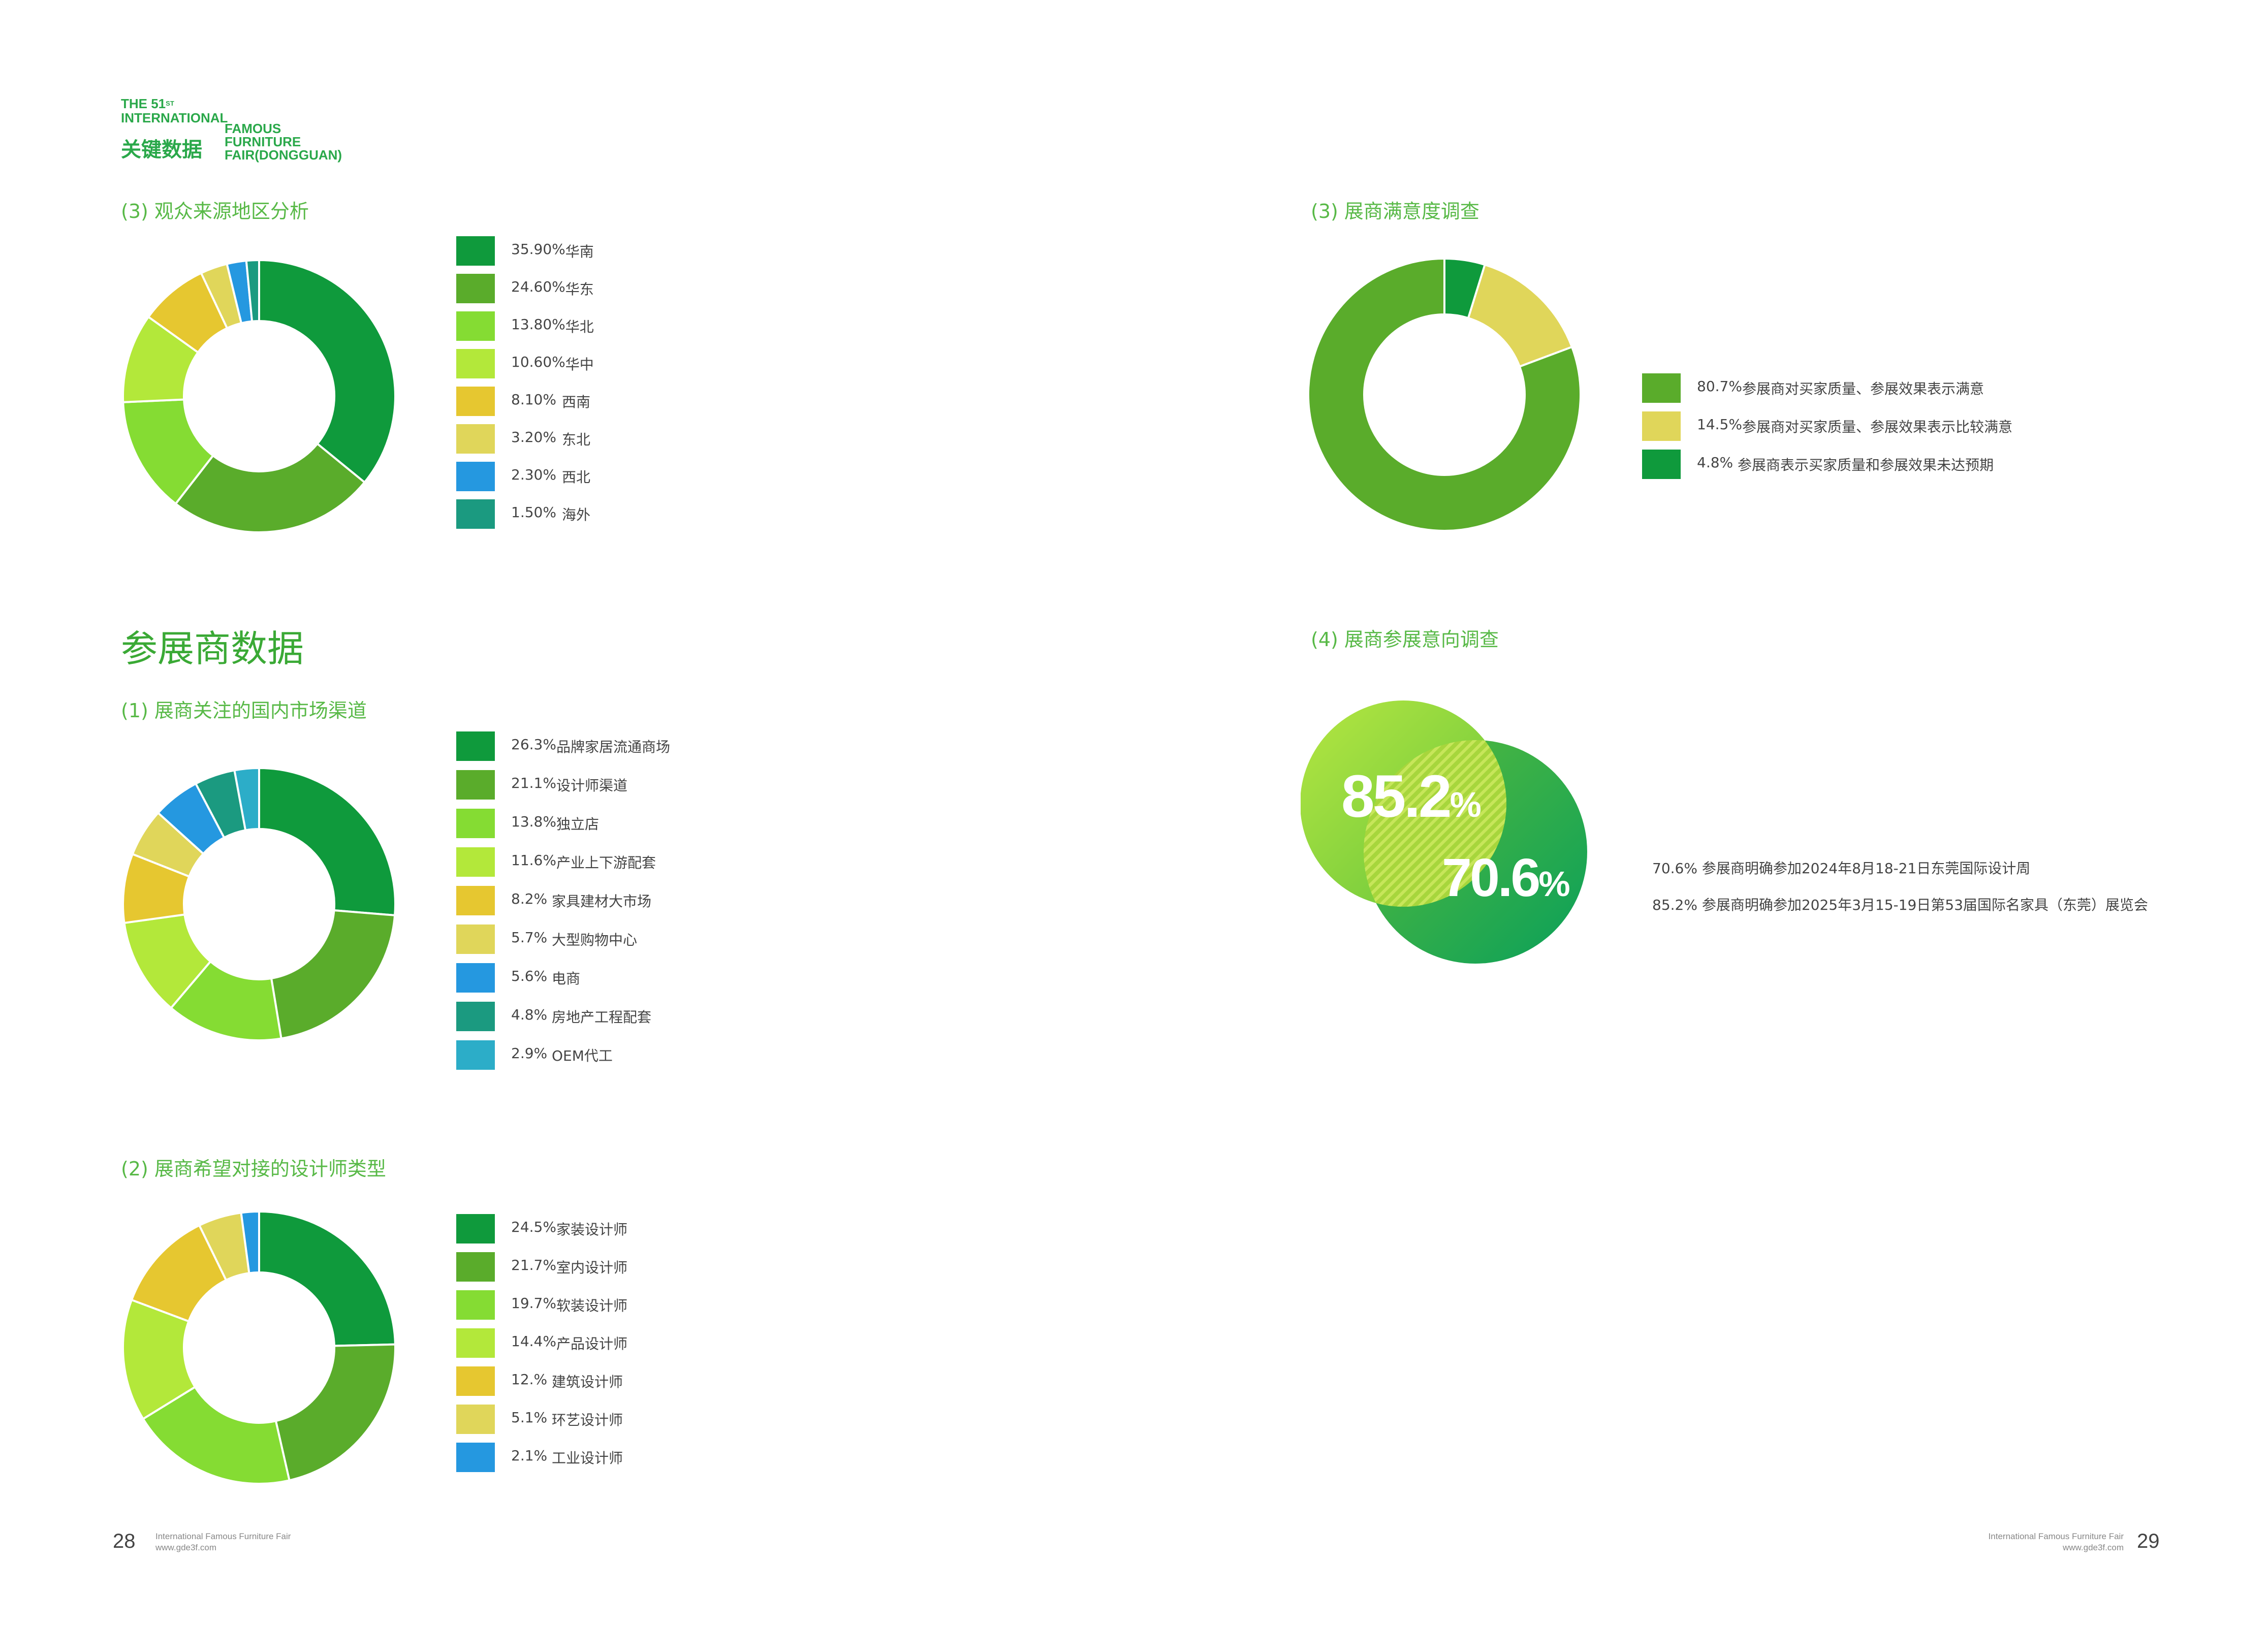 This screenshot has width=2268, height=1626. I want to click on legend-category: 建筑设计师, so click(587, 1382).